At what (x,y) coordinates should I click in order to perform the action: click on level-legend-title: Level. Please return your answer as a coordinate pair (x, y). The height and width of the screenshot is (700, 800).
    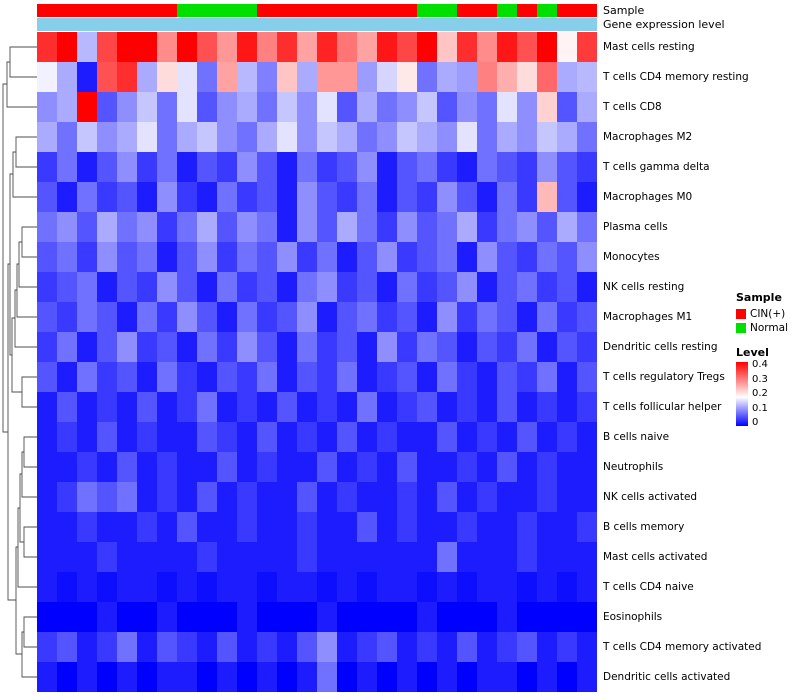
    Looking at the image, I should click on (752, 352).